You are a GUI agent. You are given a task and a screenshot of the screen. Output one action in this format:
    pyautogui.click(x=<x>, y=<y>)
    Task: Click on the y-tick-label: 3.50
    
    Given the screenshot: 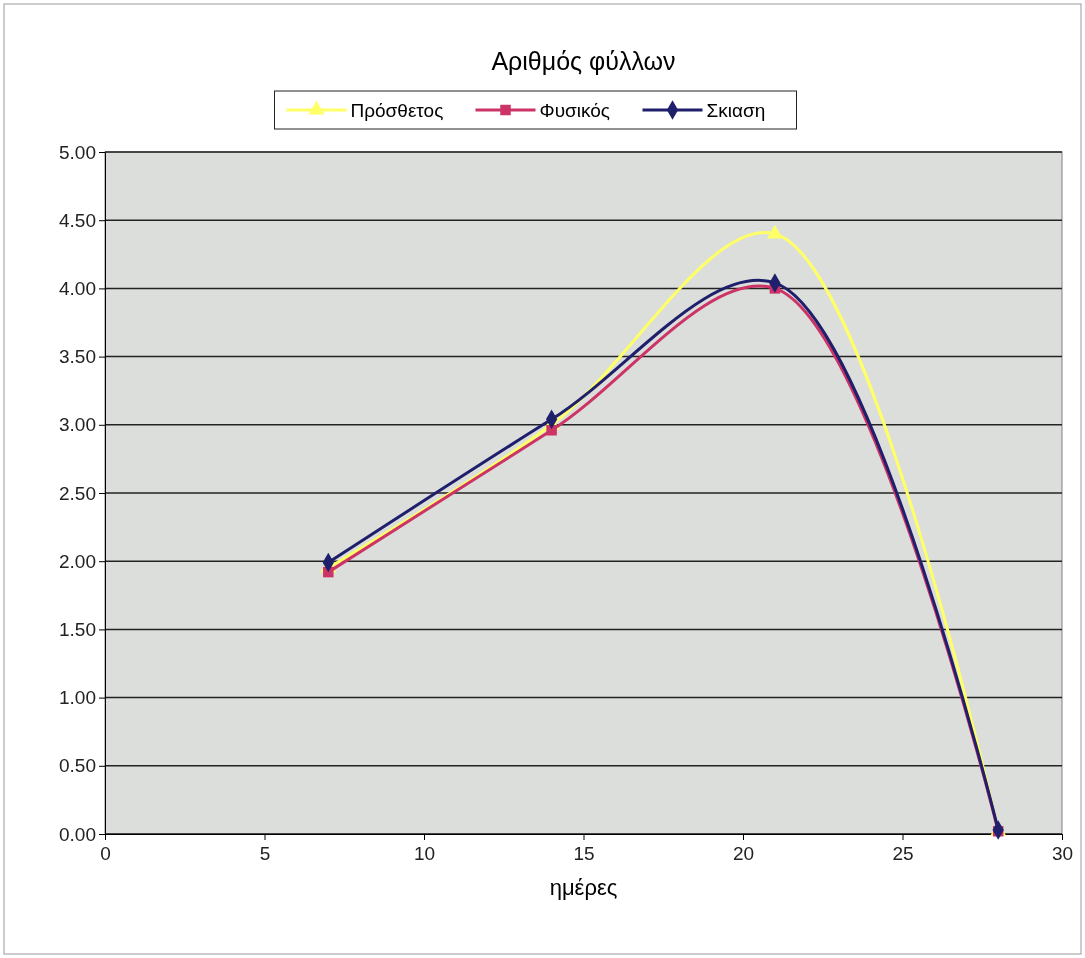 What is the action you would take?
    pyautogui.click(x=77, y=357)
    